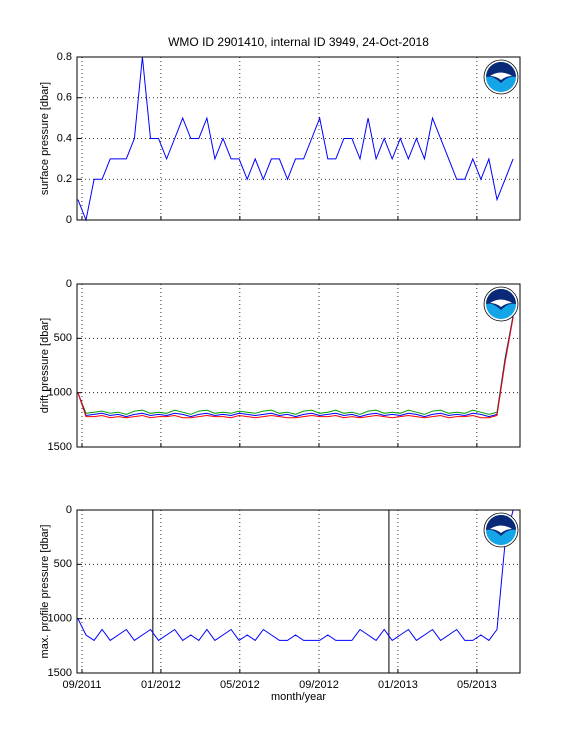 The width and height of the screenshot is (576, 756). I want to click on x-tick-label: 05/2012, so click(240, 685).